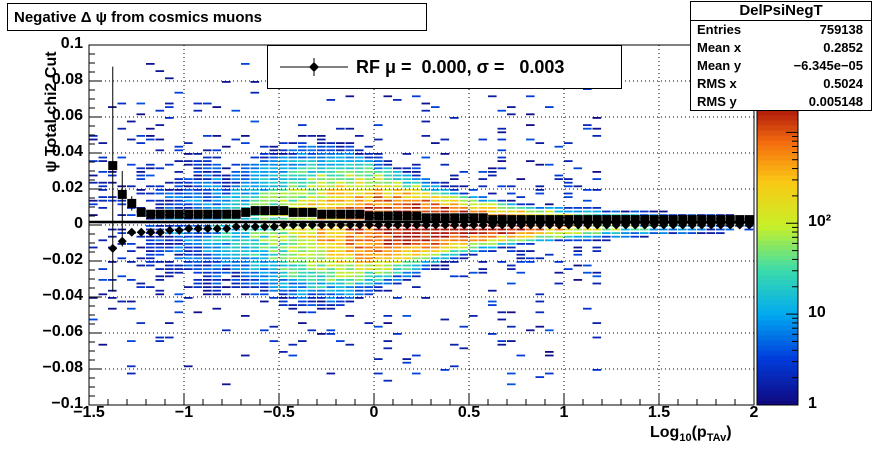  Describe the element at coordinates (89, 412) in the screenshot. I see `x-tick-label: −1.5` at that location.